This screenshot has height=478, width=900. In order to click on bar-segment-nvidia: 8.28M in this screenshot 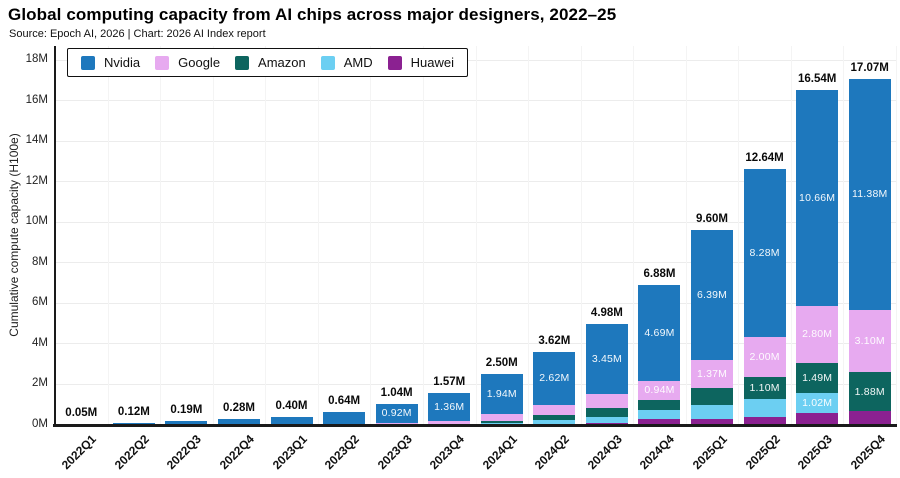, I will do `click(764, 252)`.